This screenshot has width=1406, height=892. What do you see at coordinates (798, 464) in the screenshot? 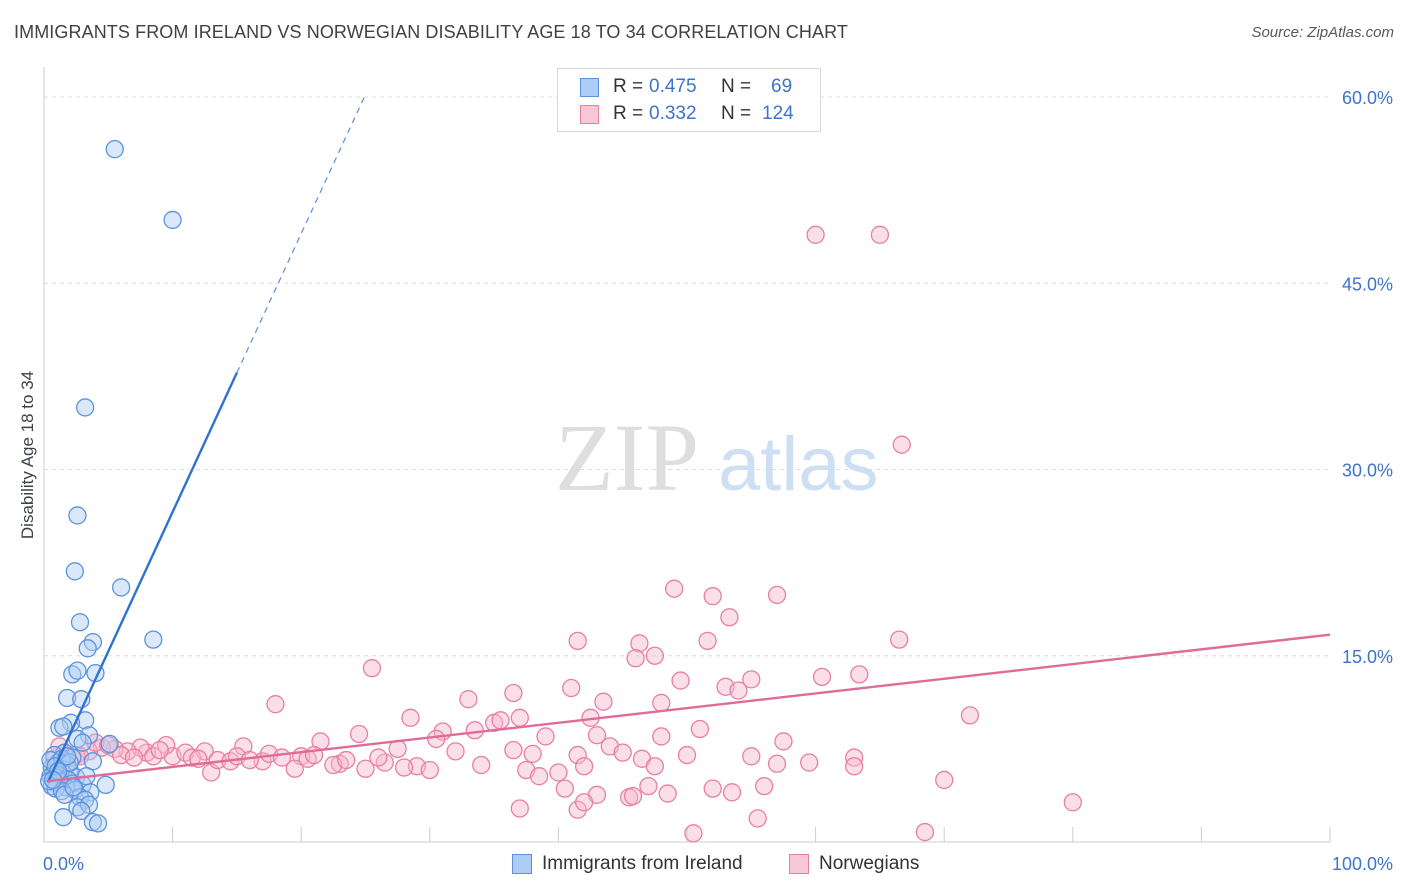
I see `watermark-atlas: atlas` at bounding box center [798, 464].